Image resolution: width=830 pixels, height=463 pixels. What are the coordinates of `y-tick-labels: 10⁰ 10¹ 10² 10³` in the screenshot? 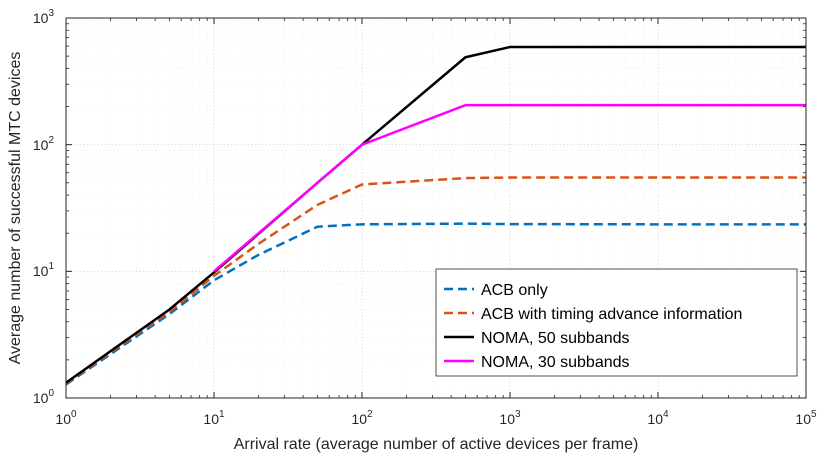 It's located at (44, 207).